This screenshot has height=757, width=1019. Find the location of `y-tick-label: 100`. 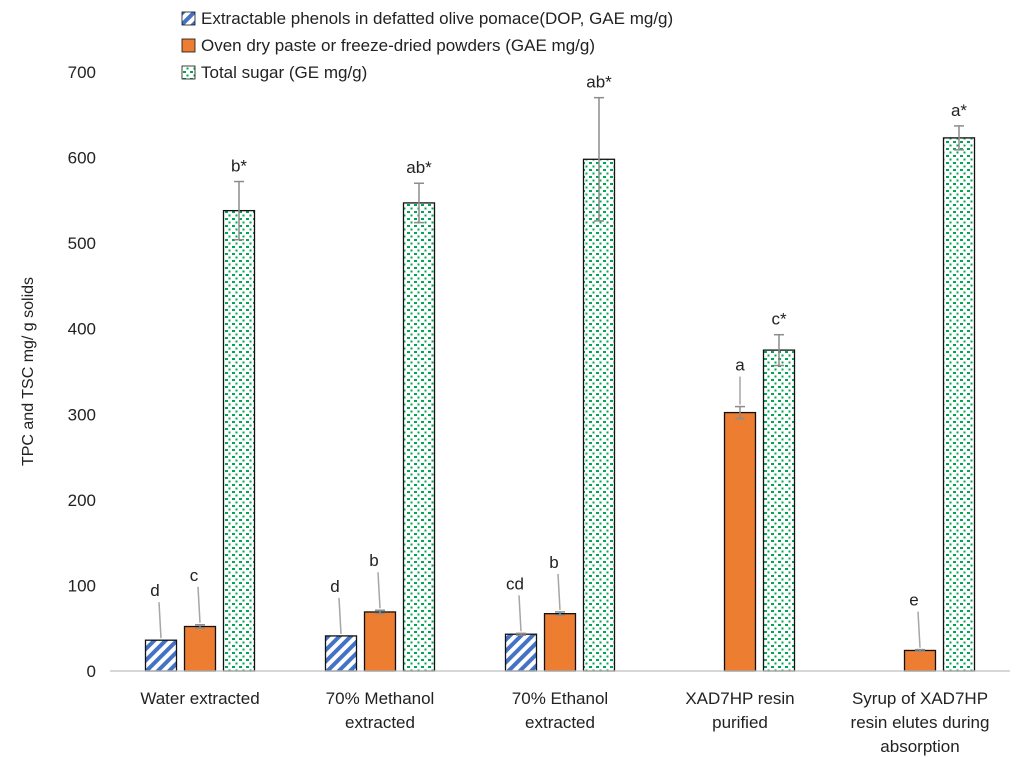

y-tick-label: 100 is located at coordinates (82, 585).